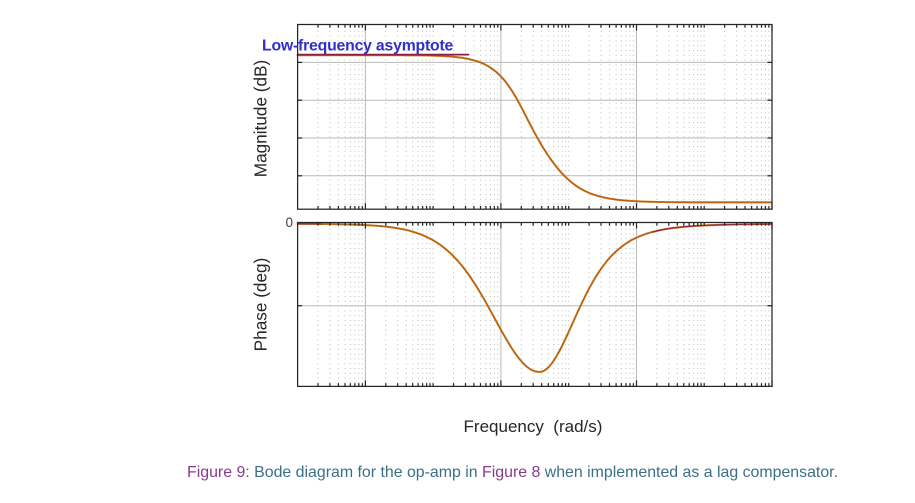  What do you see at coordinates (289, 222) in the screenshot?
I see `svg-text: 0` at bounding box center [289, 222].